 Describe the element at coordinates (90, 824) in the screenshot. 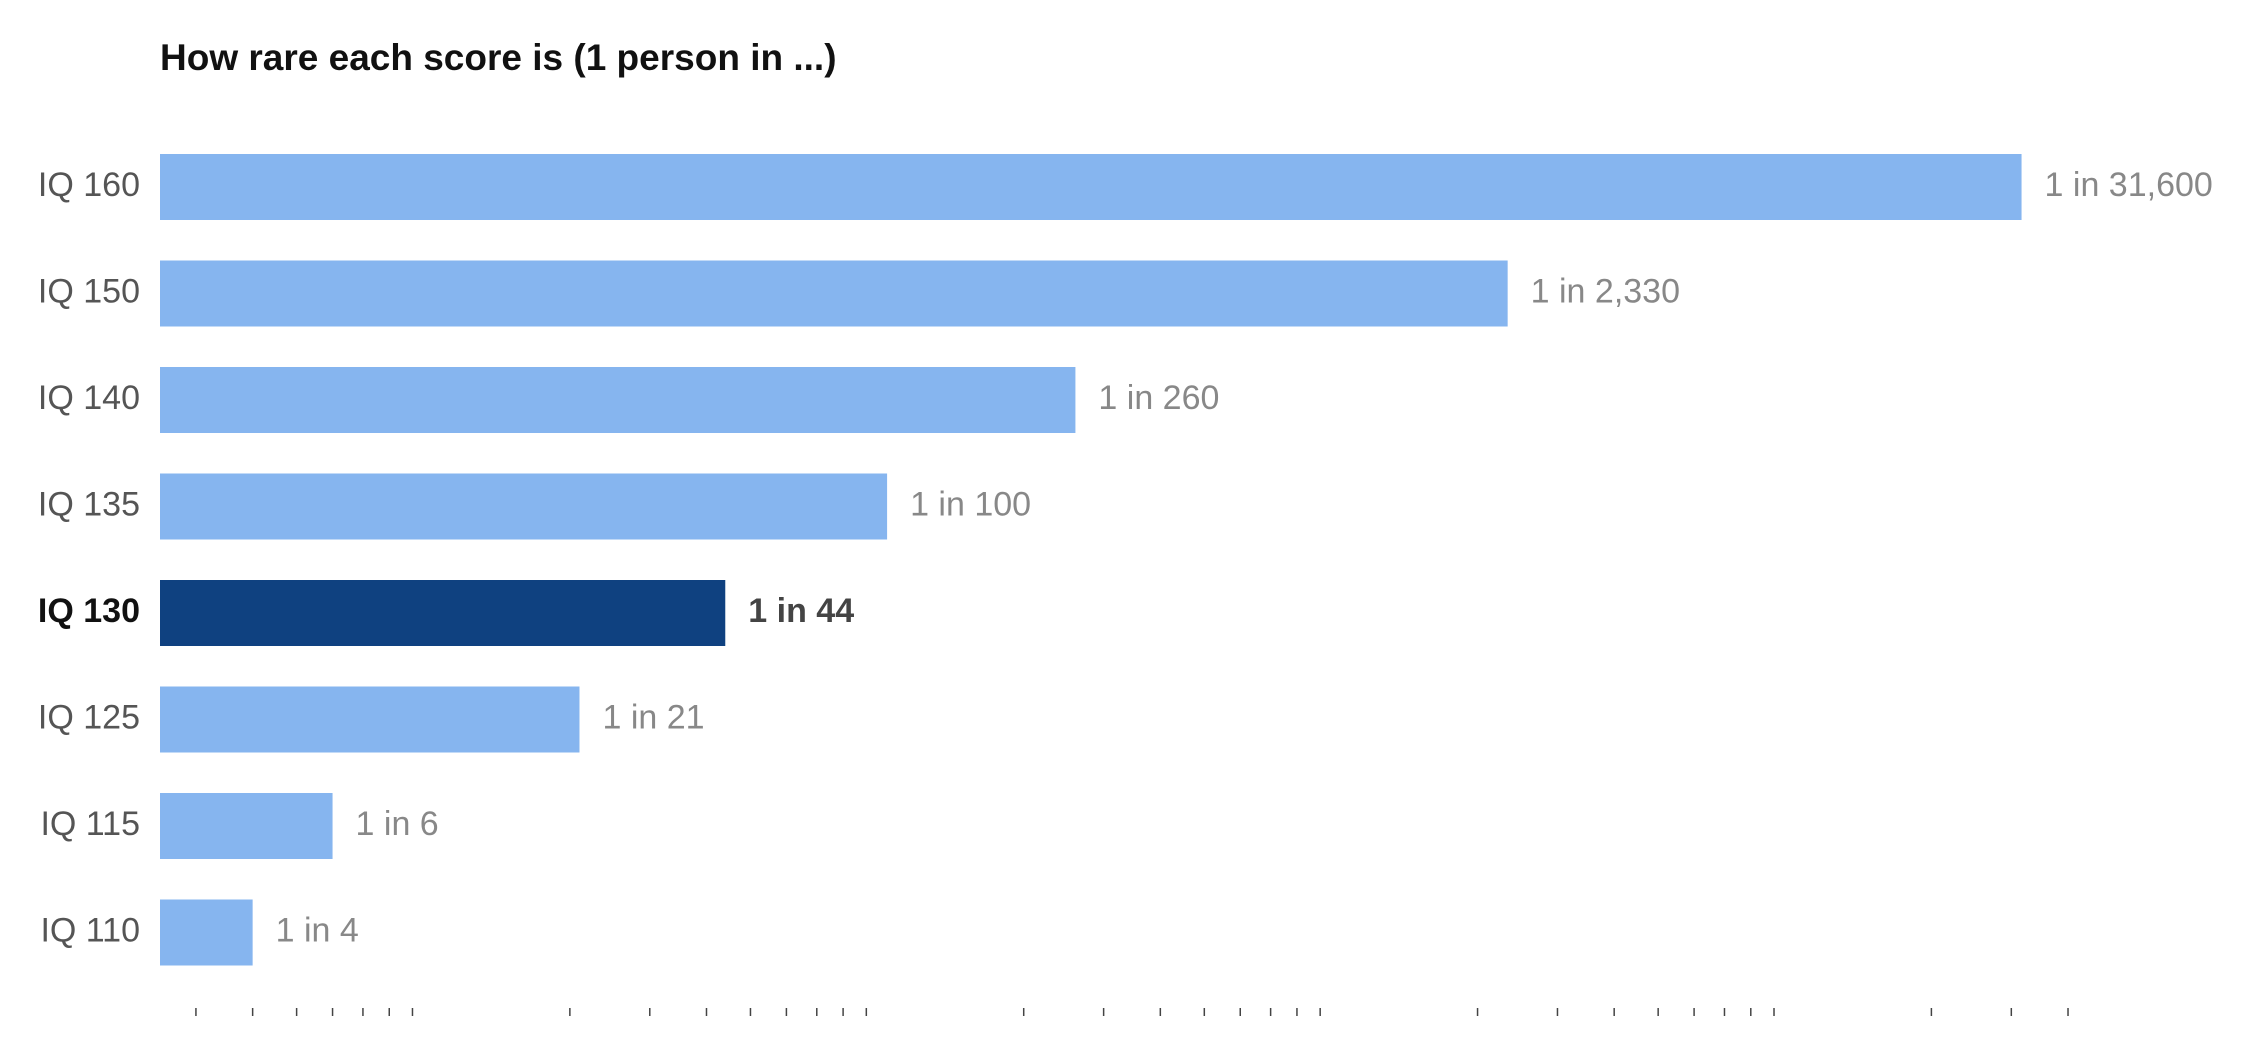

I see `y-tick-label: IQ 115` at that location.